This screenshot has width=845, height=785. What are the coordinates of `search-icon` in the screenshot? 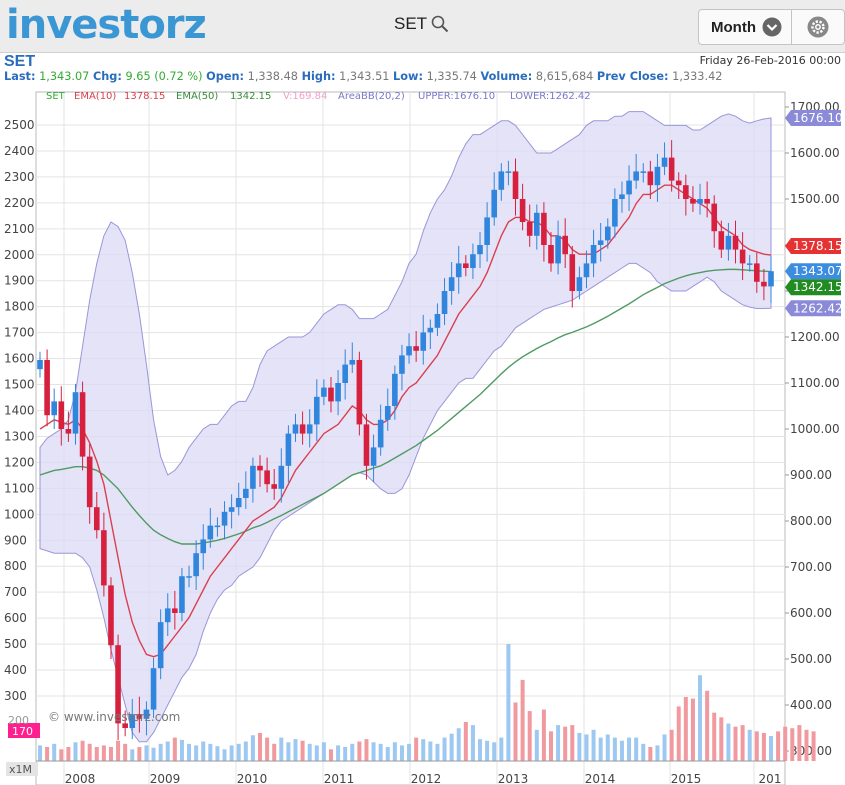 It's located at (440, 24).